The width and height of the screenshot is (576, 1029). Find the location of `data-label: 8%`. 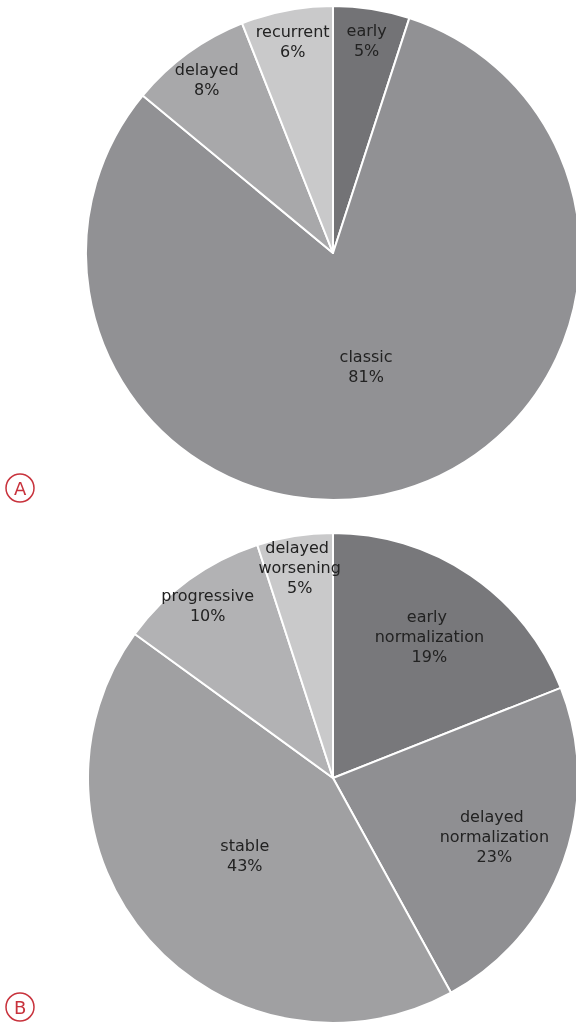

data-label: 8% is located at coordinates (207, 89).